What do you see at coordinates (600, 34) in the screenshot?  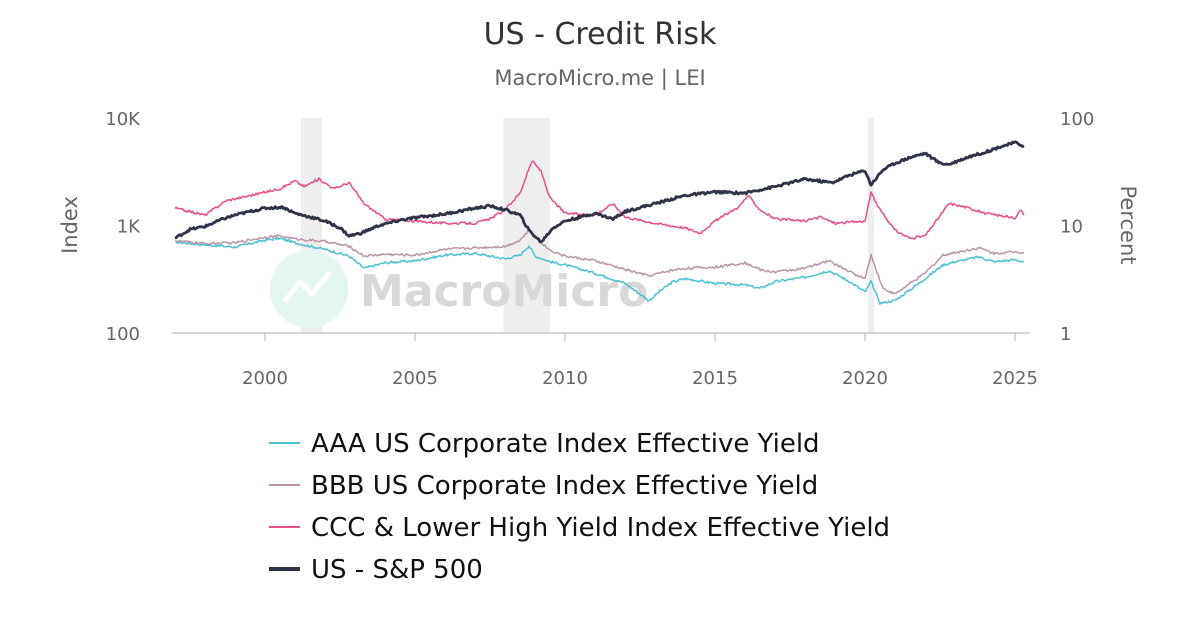 I see `chart-title: US - Credit Risk` at bounding box center [600, 34].